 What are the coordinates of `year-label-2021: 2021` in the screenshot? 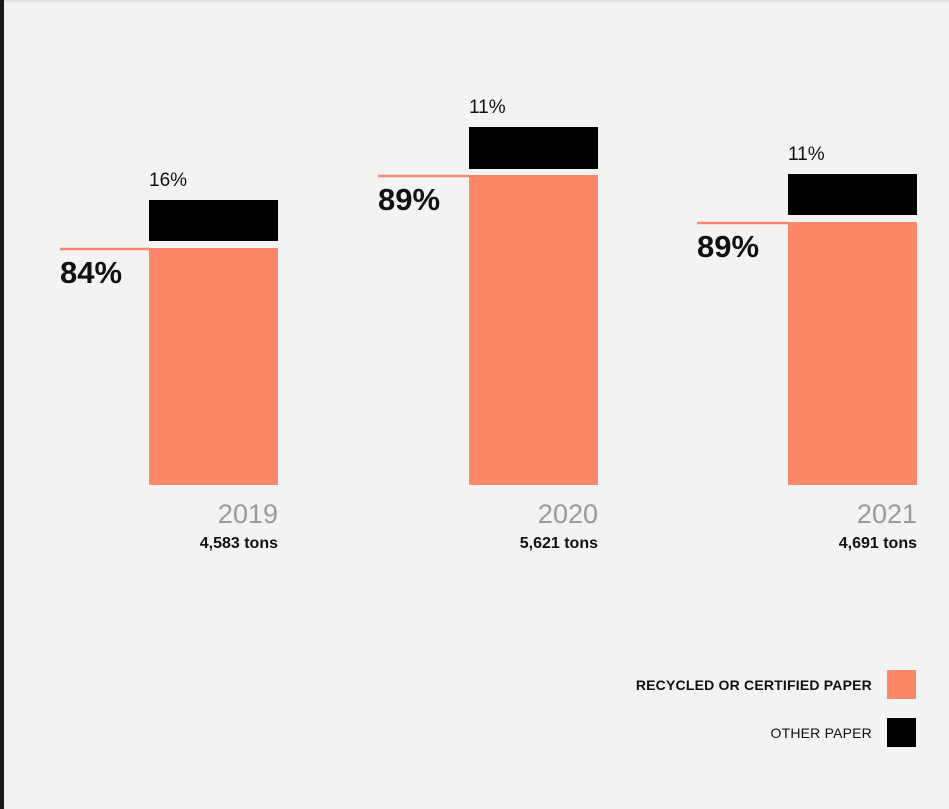 It's located at (887, 514).